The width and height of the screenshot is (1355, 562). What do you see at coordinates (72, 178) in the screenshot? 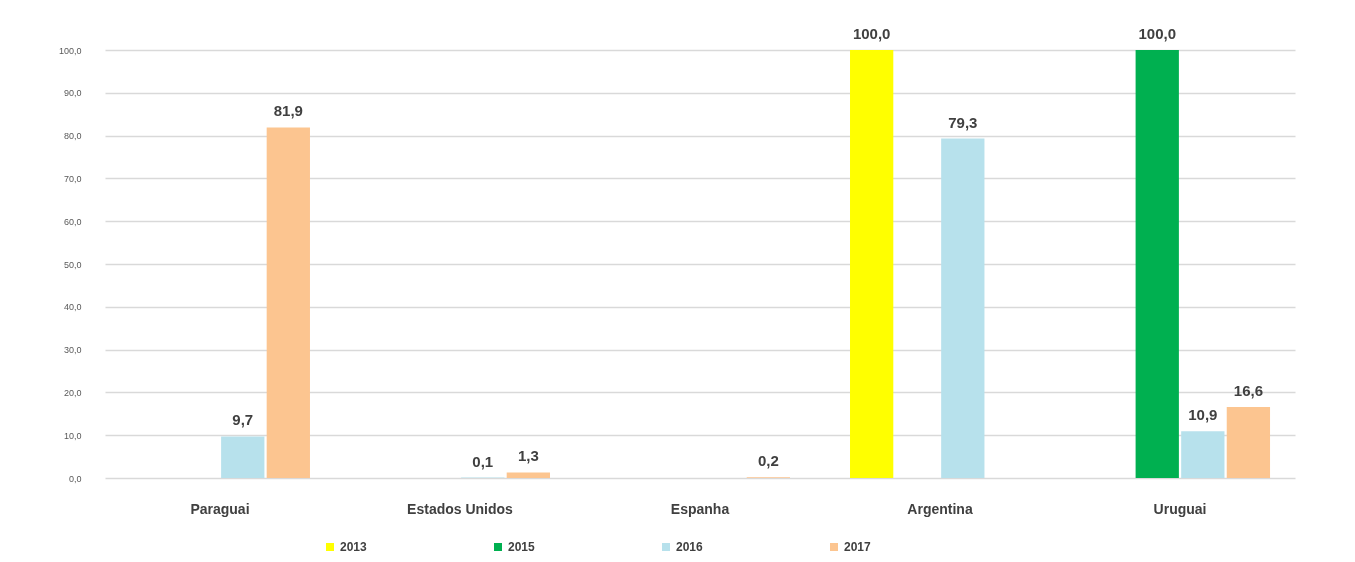
I see `y-tick-label: 70,0` at bounding box center [72, 178].